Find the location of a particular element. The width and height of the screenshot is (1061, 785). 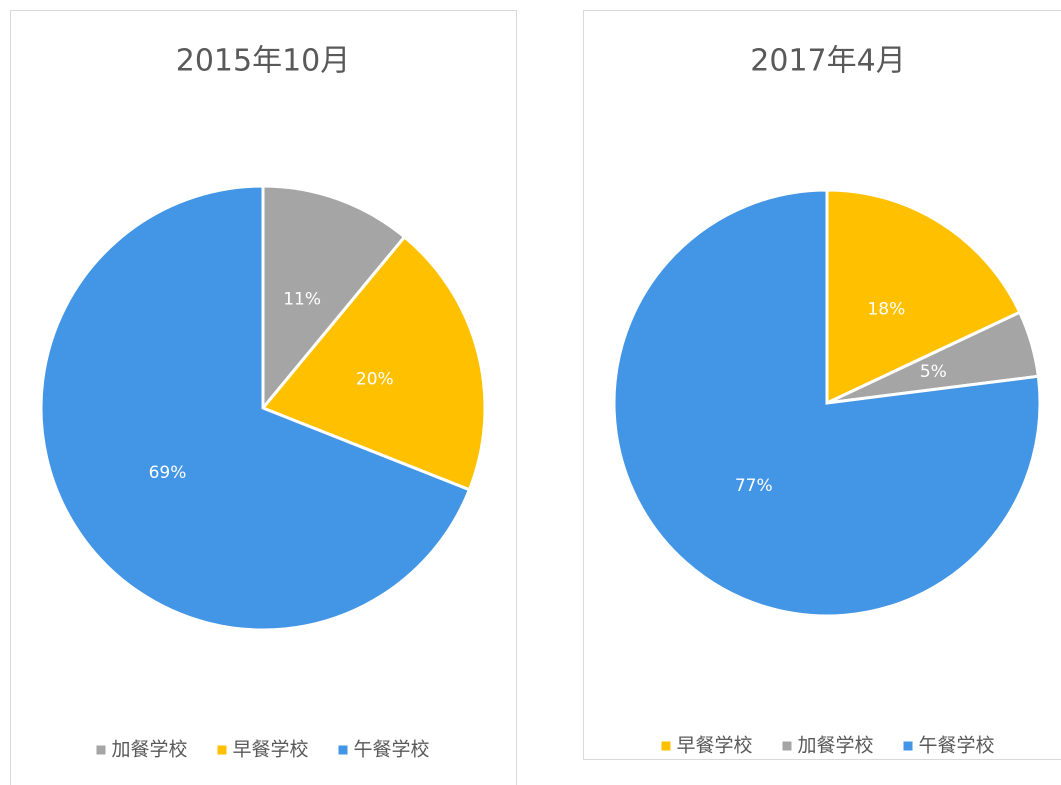

data-label: 18% is located at coordinates (886, 309).